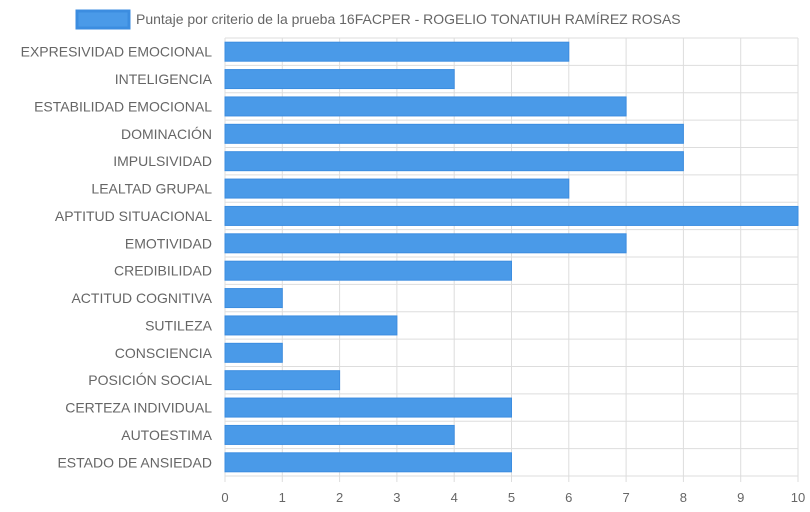  What do you see at coordinates (163, 271) in the screenshot?
I see `category-label: CREDIBILIDAD` at bounding box center [163, 271].